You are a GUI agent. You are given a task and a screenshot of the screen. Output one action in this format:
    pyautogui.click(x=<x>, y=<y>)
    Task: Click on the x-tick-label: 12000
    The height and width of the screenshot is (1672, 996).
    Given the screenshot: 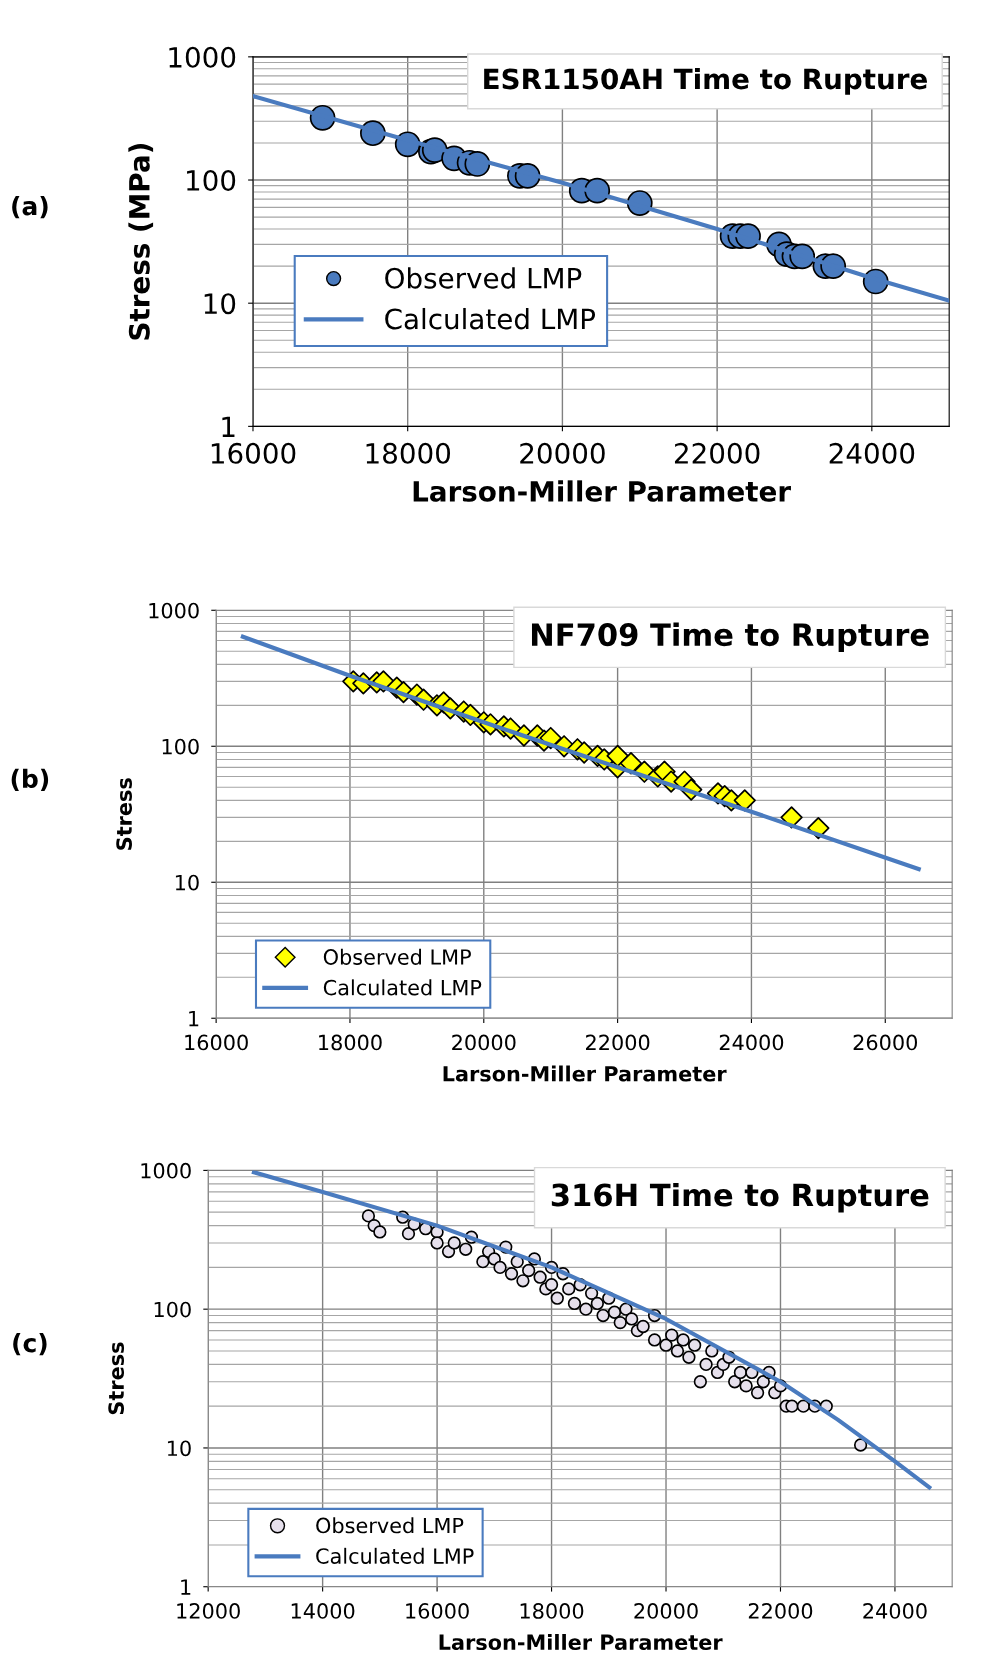 What is the action you would take?
    pyautogui.click(x=208, y=1611)
    